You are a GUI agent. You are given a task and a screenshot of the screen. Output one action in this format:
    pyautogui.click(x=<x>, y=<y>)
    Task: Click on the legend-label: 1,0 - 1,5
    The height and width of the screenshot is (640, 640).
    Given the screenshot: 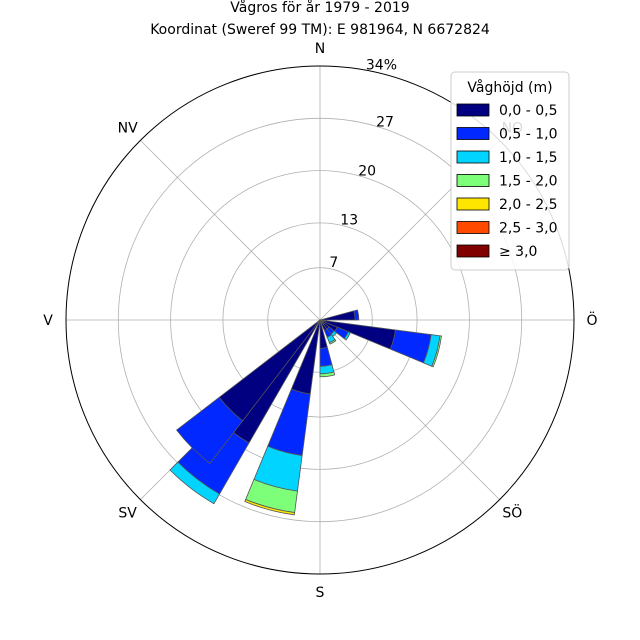 What is the action you would take?
    pyautogui.click(x=528, y=158)
    